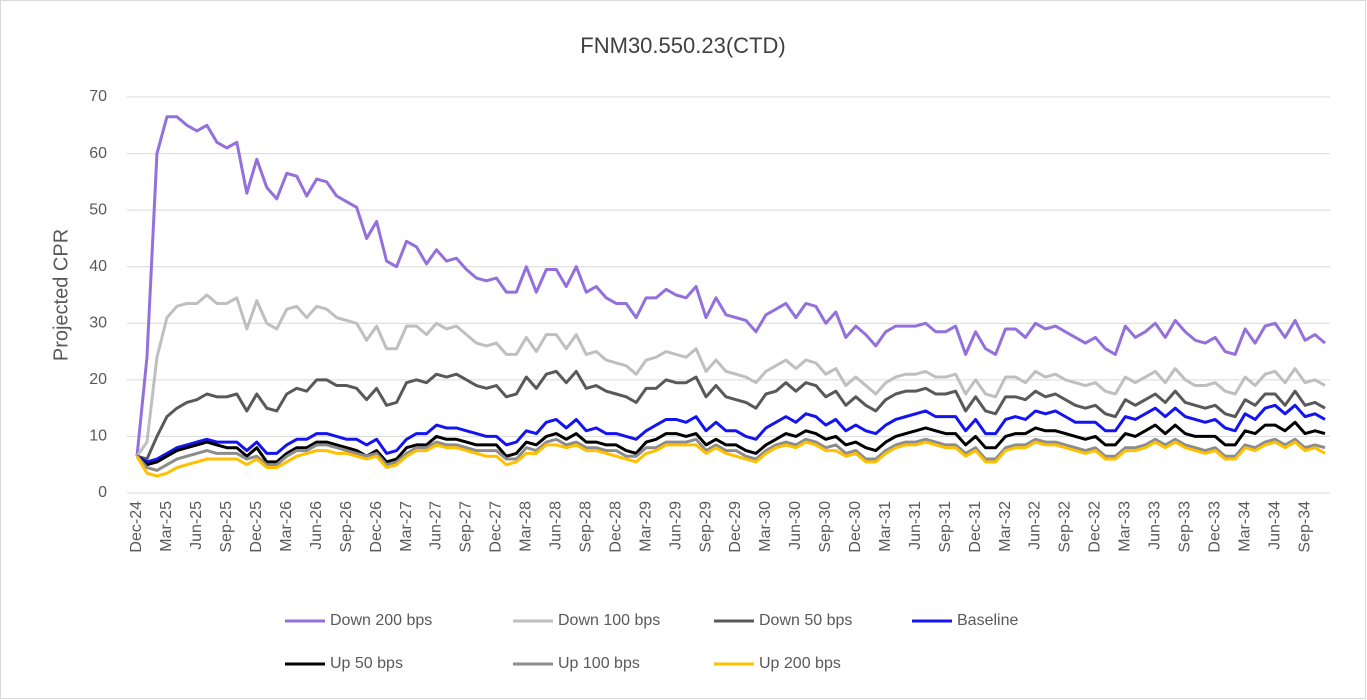 The image size is (1367, 700). What do you see at coordinates (98, 323) in the screenshot?
I see `y-tick-label: 30` at bounding box center [98, 323].